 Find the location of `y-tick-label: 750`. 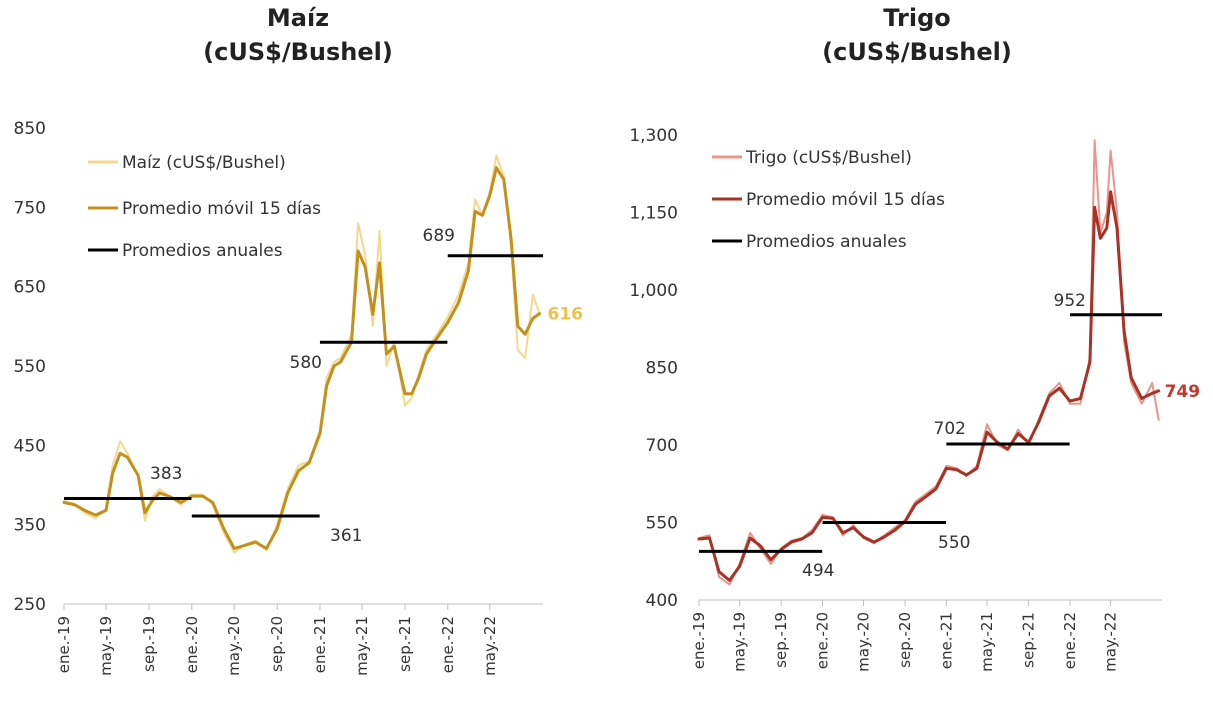

y-tick-label: 750 is located at coordinates (30, 208).